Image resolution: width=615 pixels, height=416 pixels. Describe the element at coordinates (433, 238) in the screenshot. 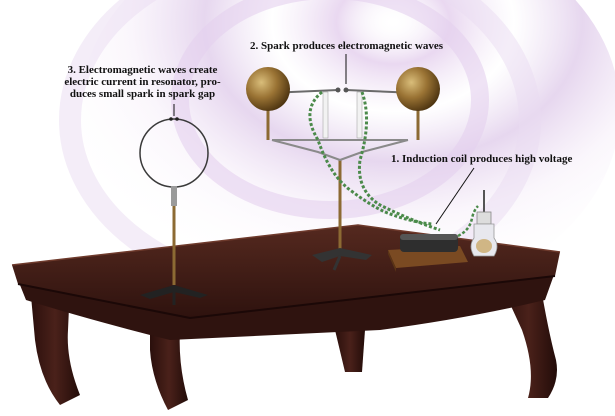

I see `induction-coil` at that location.